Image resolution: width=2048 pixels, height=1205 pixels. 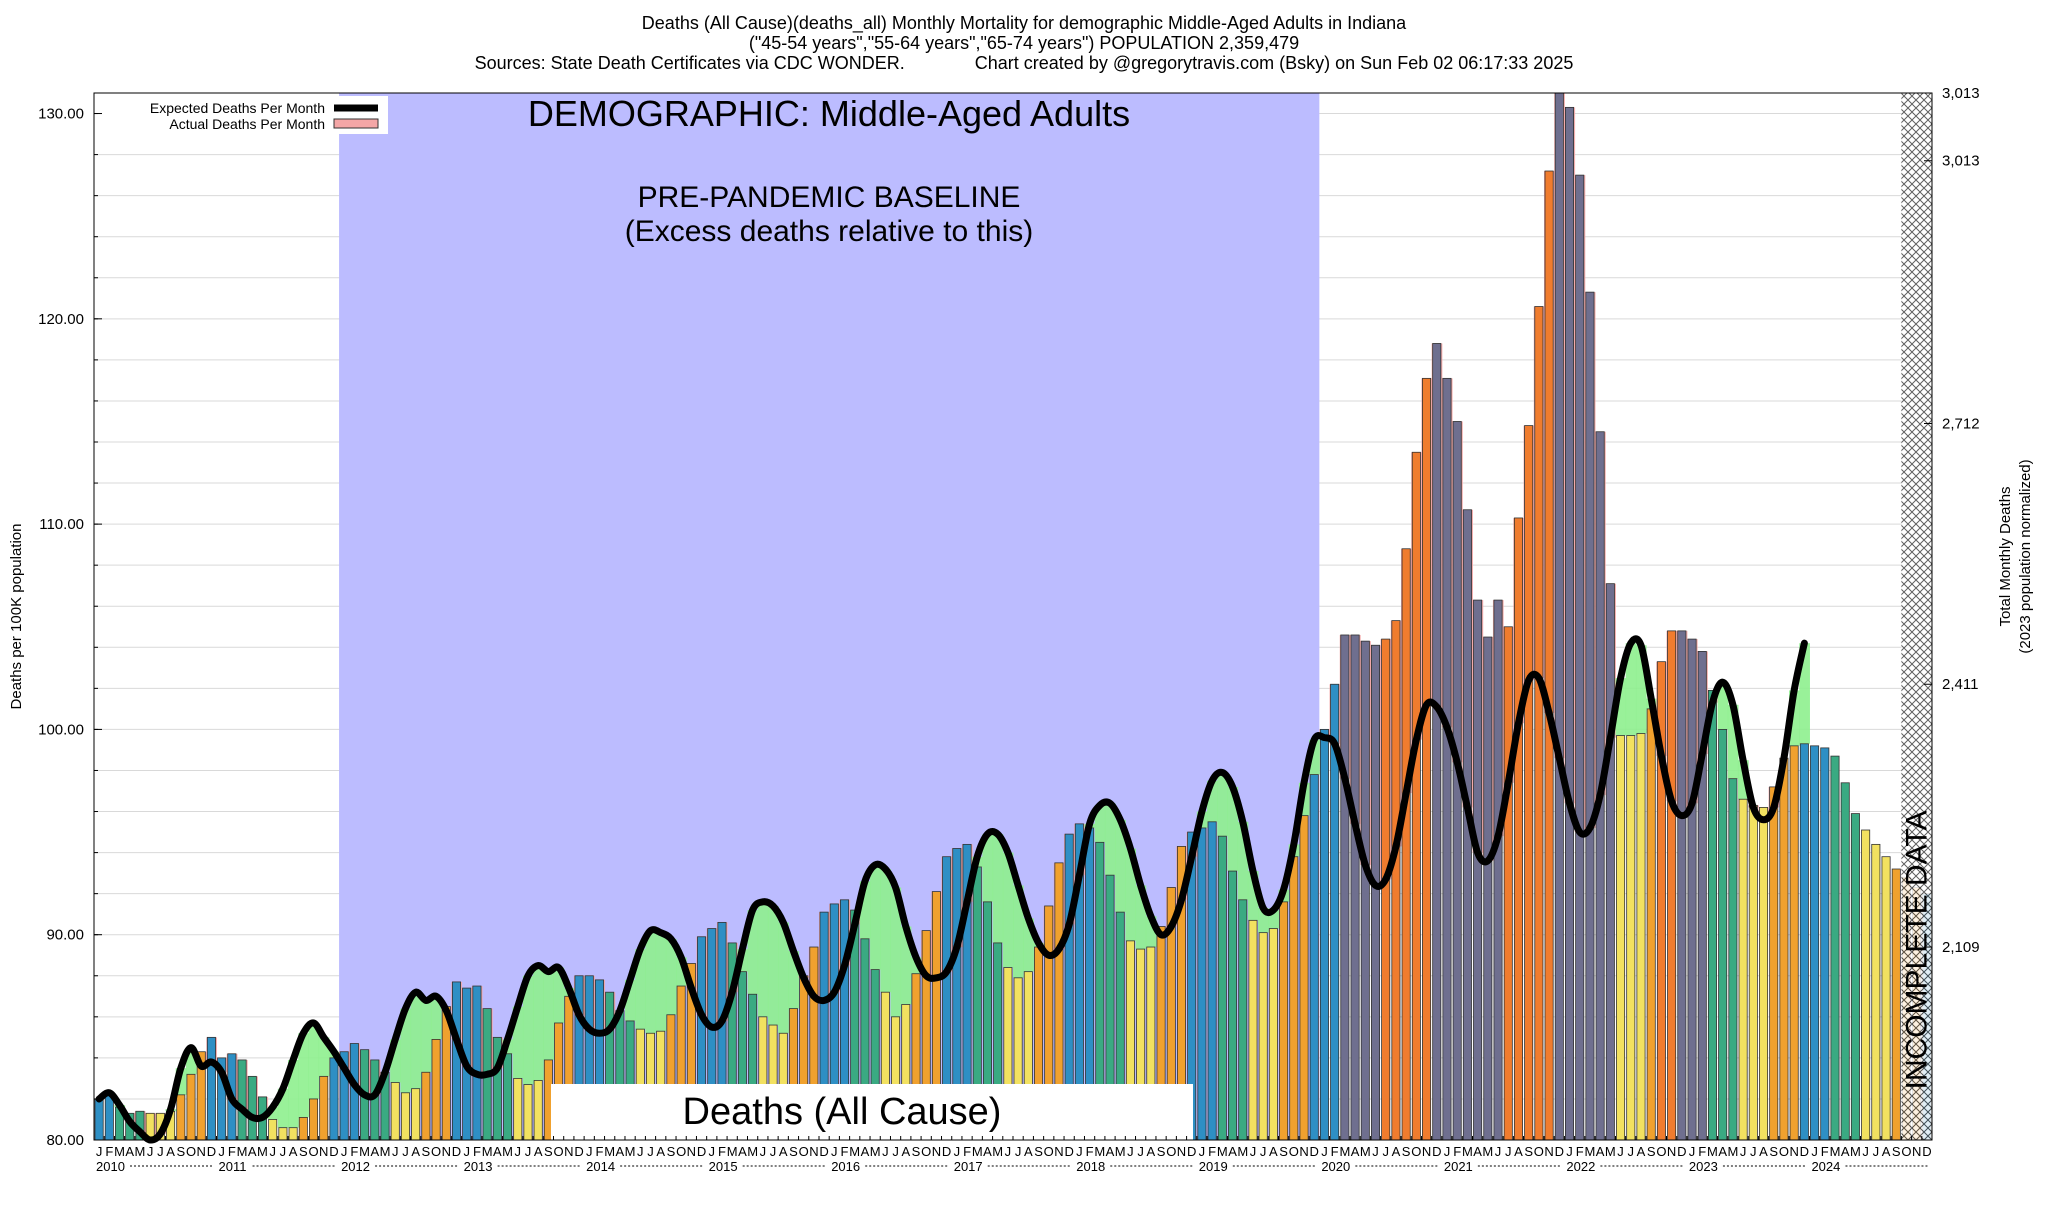 I want to click on watermark-box, so click(x=872, y=1112).